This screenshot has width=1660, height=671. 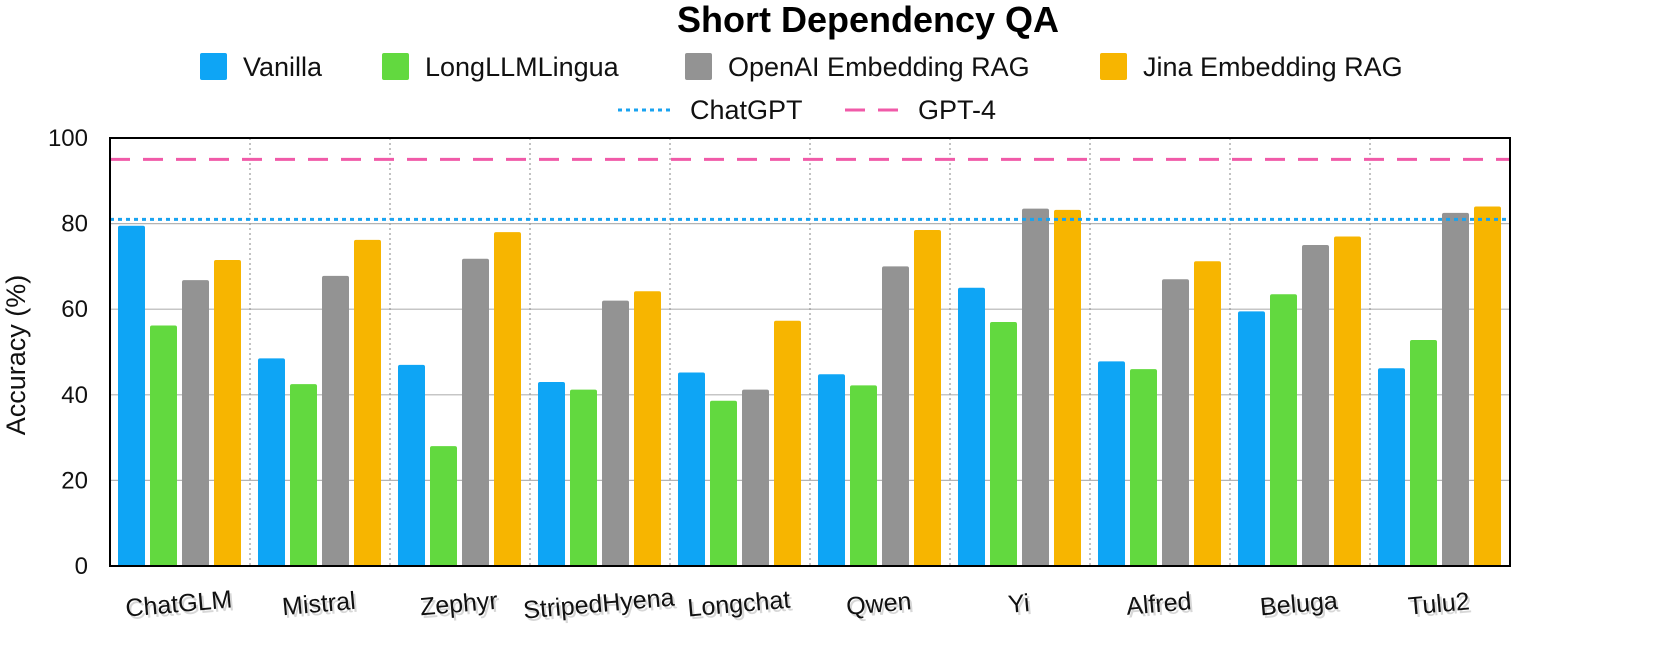 What do you see at coordinates (787, 443) in the screenshot?
I see `bar-longchat-jina-embedding-rag` at bounding box center [787, 443].